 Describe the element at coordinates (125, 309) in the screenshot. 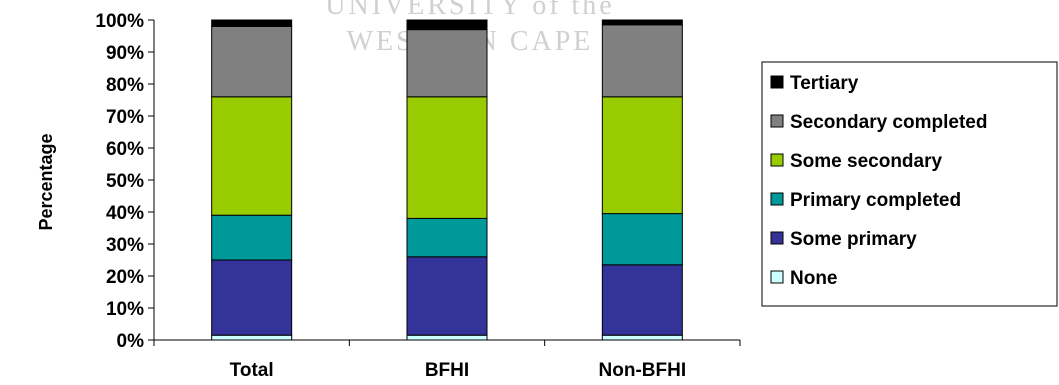

I see `y-tick-label: 10%` at that location.